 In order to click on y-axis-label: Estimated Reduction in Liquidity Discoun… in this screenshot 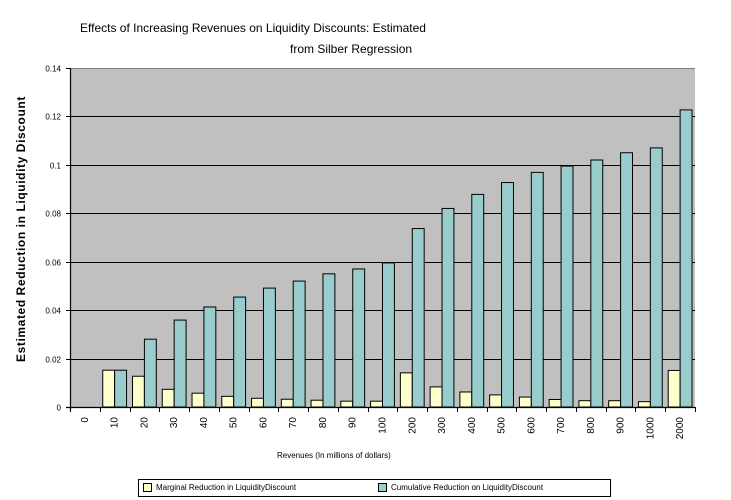, I will do `click(21, 229)`.